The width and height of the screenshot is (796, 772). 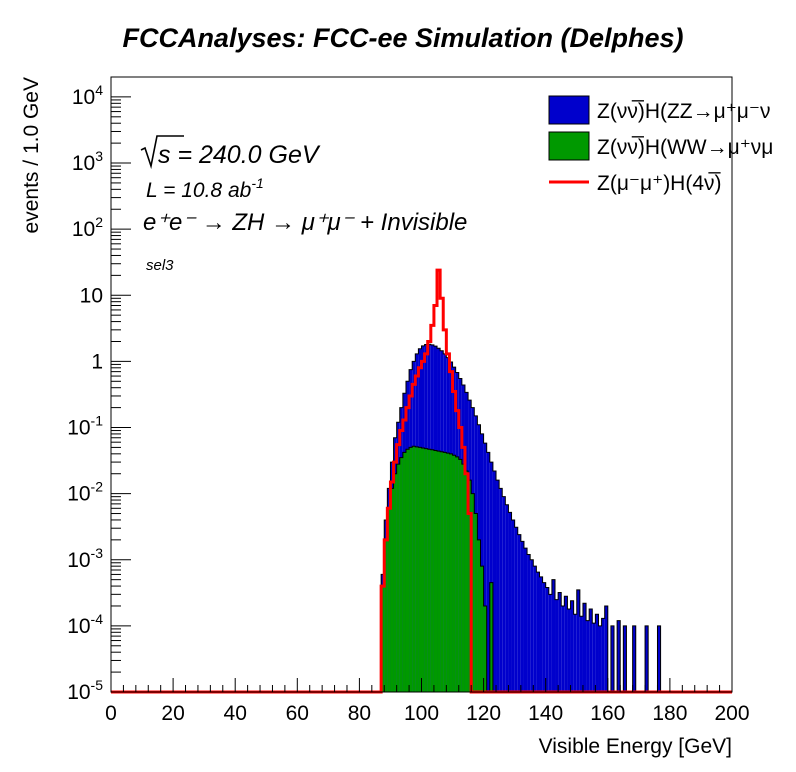 I want to click on y-tick-label: 10³, so click(x=87, y=161).